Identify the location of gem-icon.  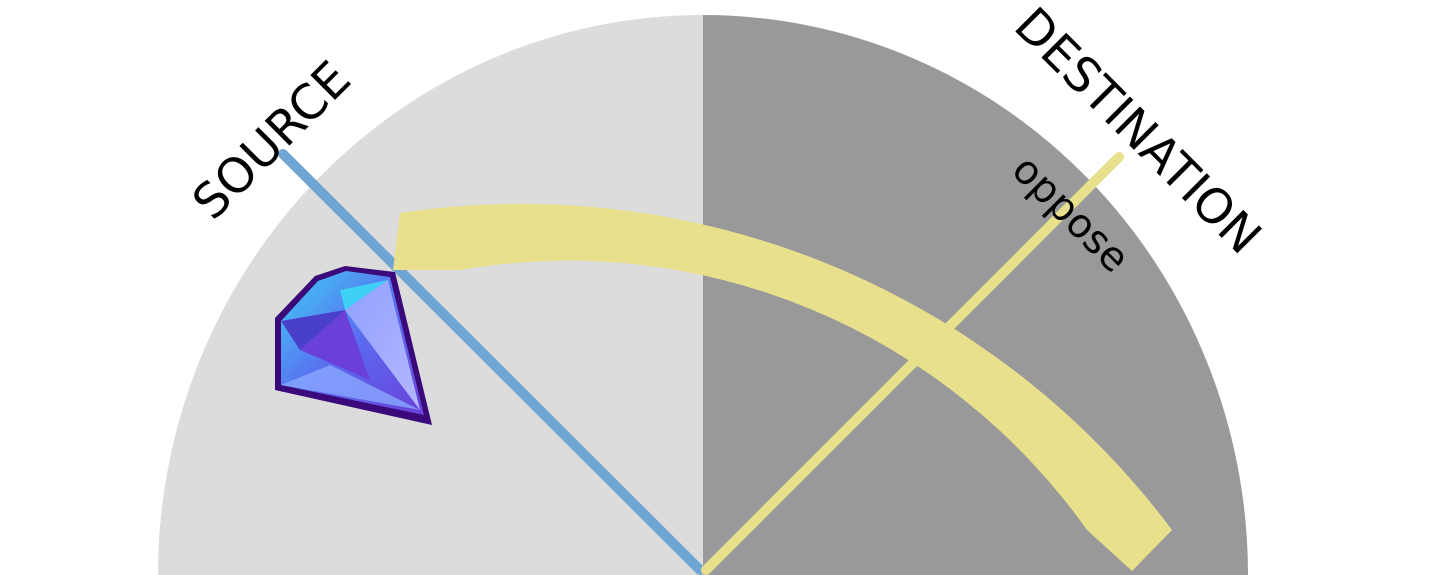
(353, 345).